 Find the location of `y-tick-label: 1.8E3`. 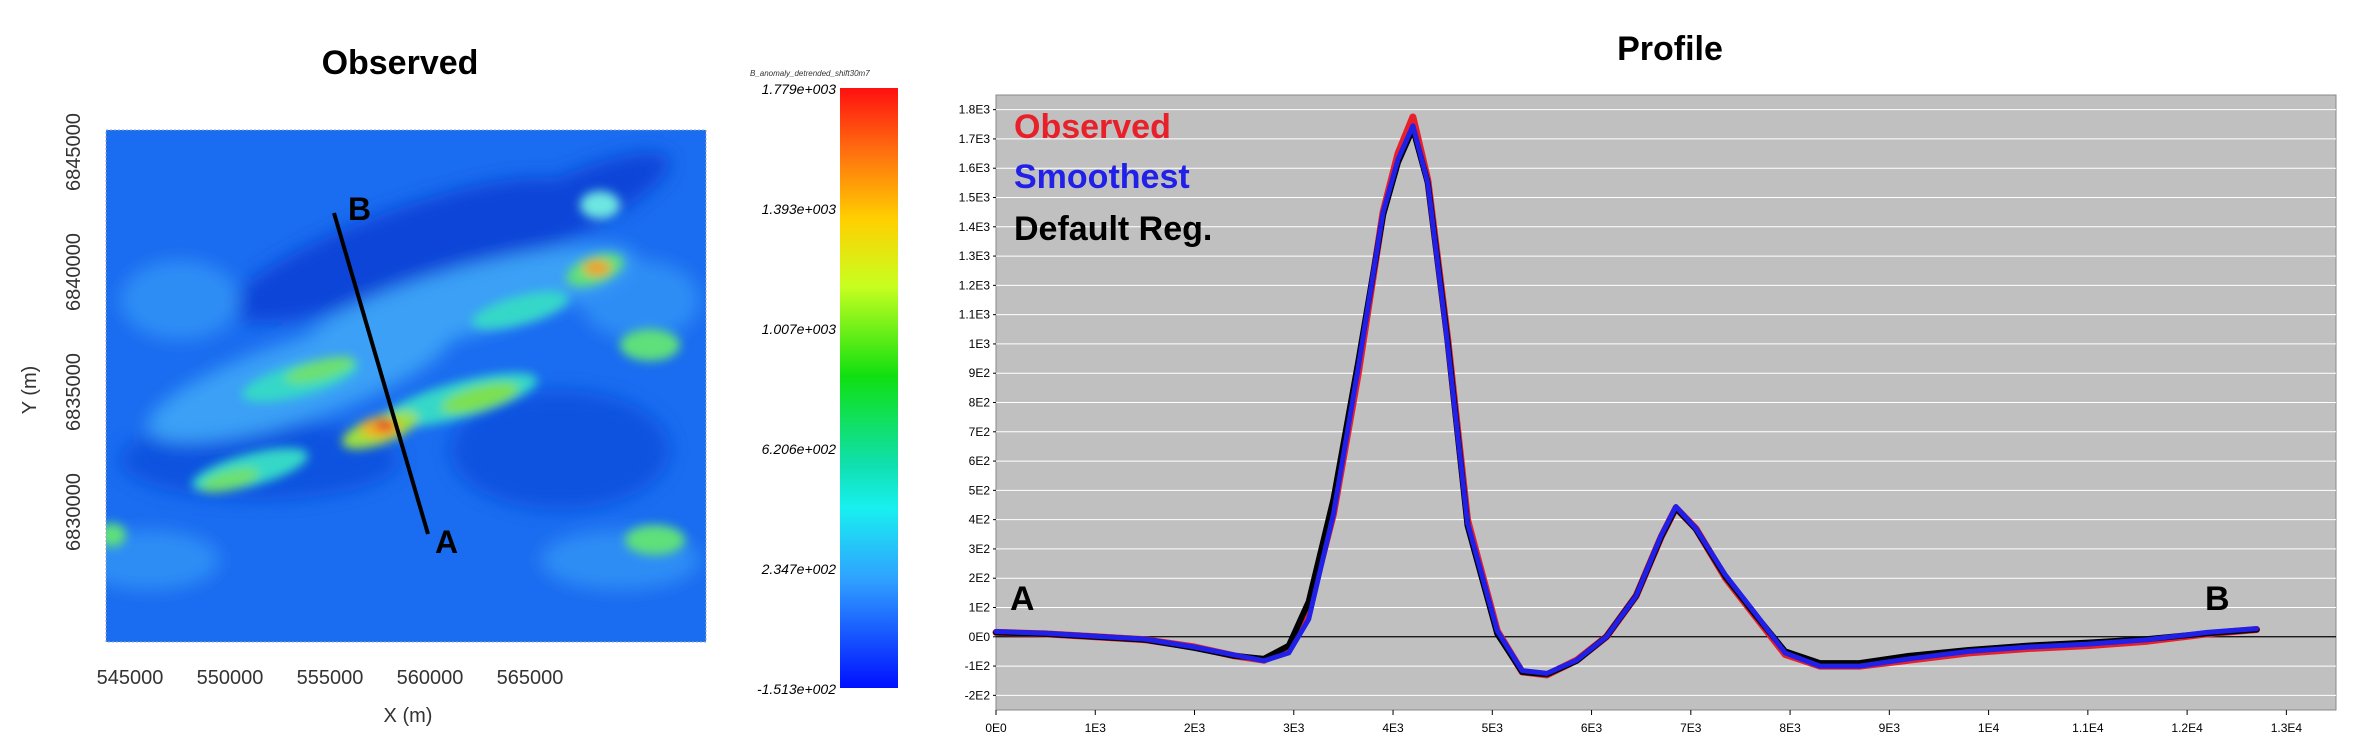

y-tick-label: 1.8E3 is located at coordinates (975, 110).